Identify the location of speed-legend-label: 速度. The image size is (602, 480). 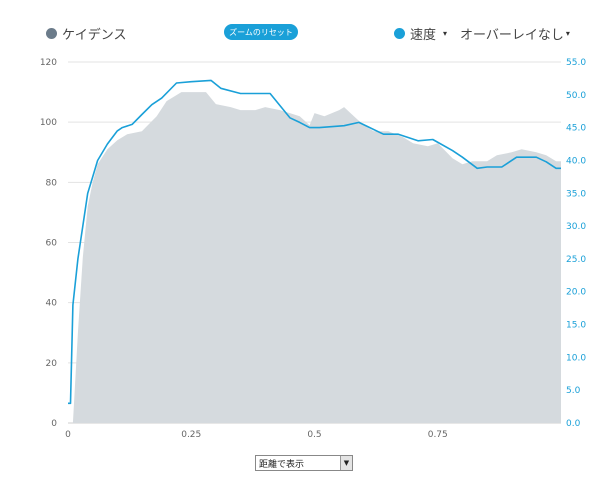
(423, 35).